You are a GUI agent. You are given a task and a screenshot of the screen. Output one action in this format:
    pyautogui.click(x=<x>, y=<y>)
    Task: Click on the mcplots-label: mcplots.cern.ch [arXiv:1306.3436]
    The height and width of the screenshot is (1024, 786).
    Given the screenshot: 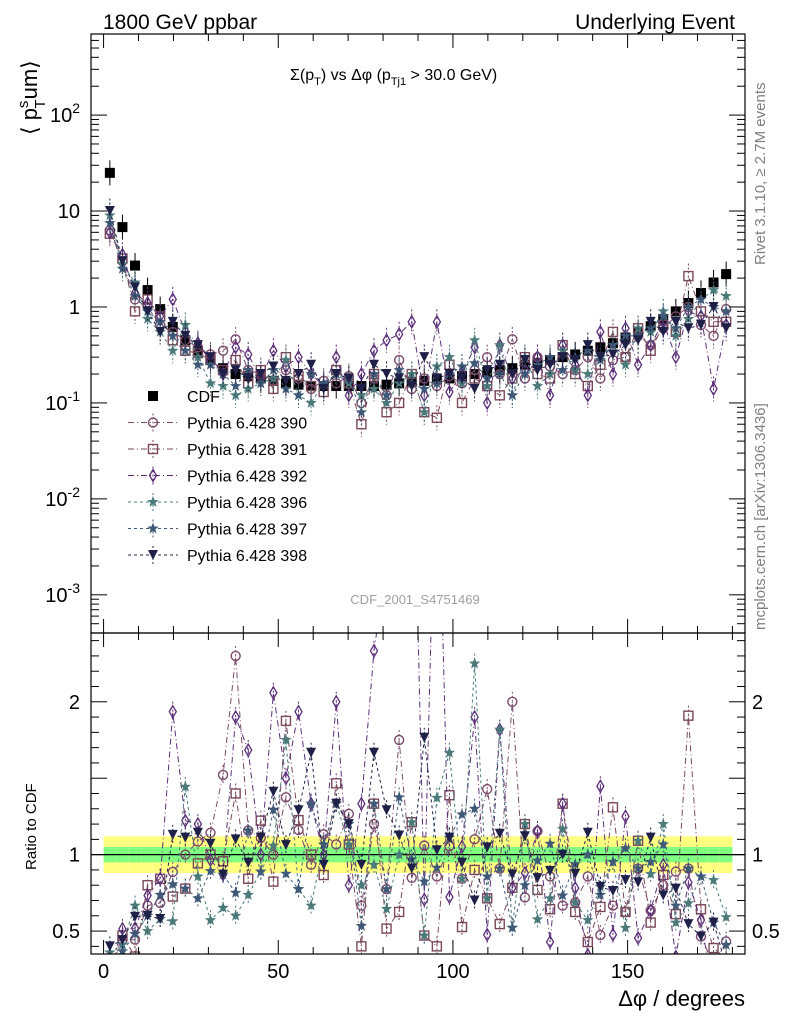 What is the action you would take?
    pyautogui.click(x=760, y=516)
    